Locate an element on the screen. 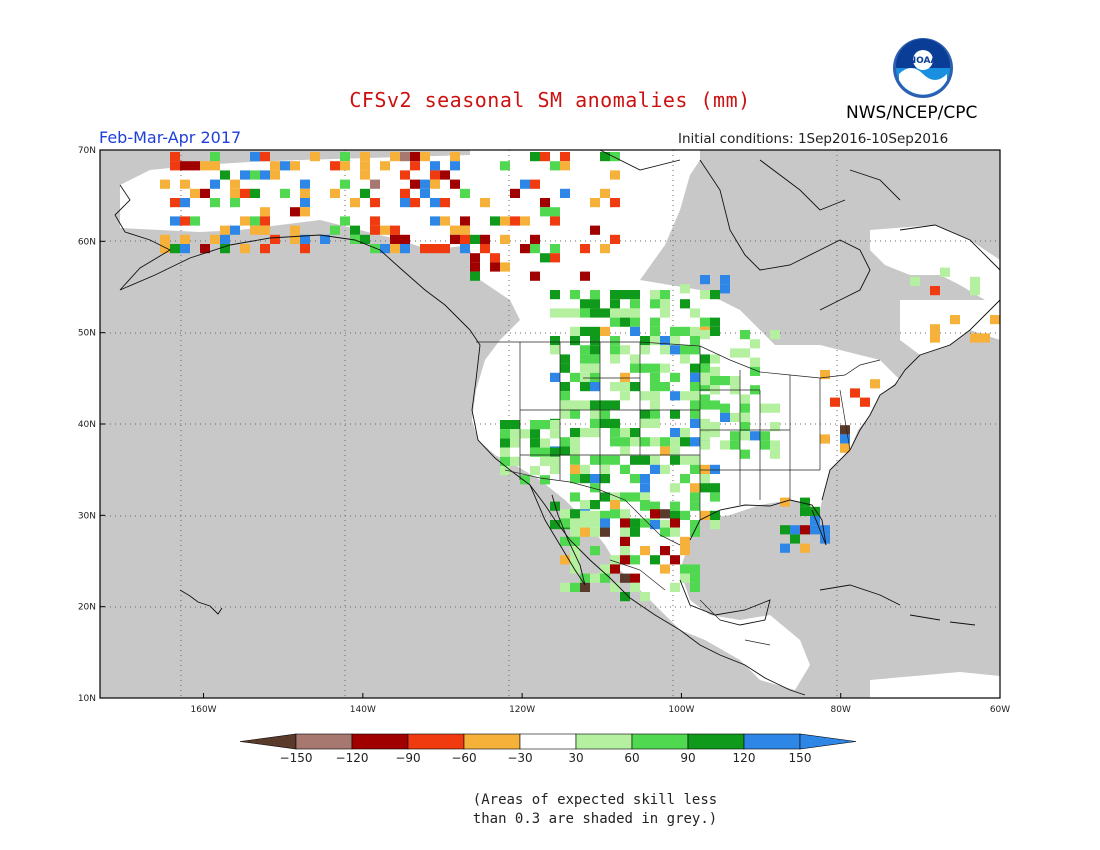 The height and width of the screenshot is (850, 1100). noaa-logo-text: NOAA is located at coordinates (923, 61).